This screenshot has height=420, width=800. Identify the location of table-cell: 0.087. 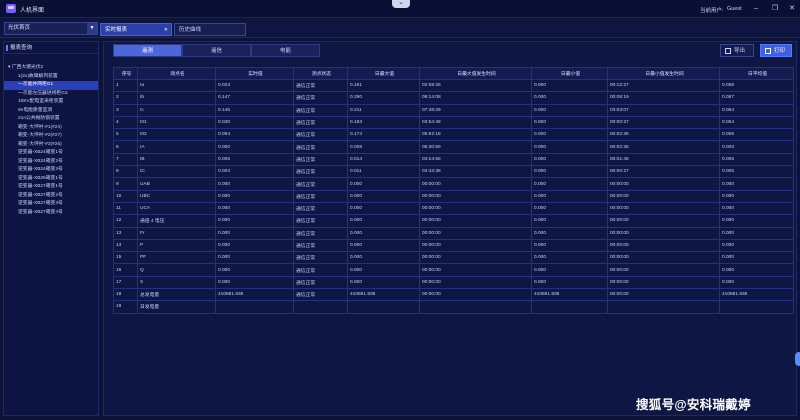
(756, 98).